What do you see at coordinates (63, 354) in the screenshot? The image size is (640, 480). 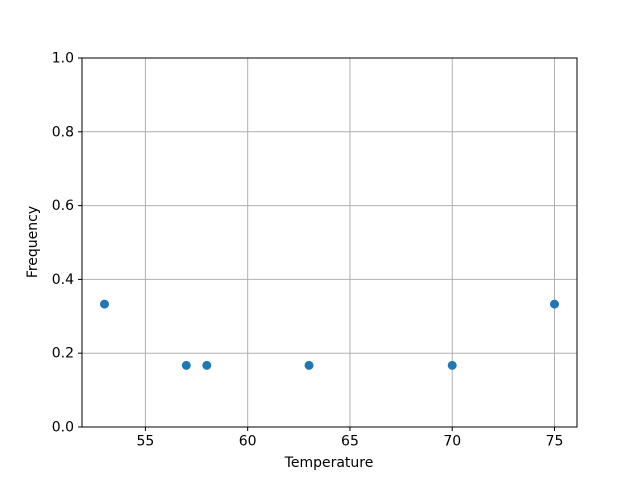 I see `y-tick-label: 0.2` at bounding box center [63, 354].